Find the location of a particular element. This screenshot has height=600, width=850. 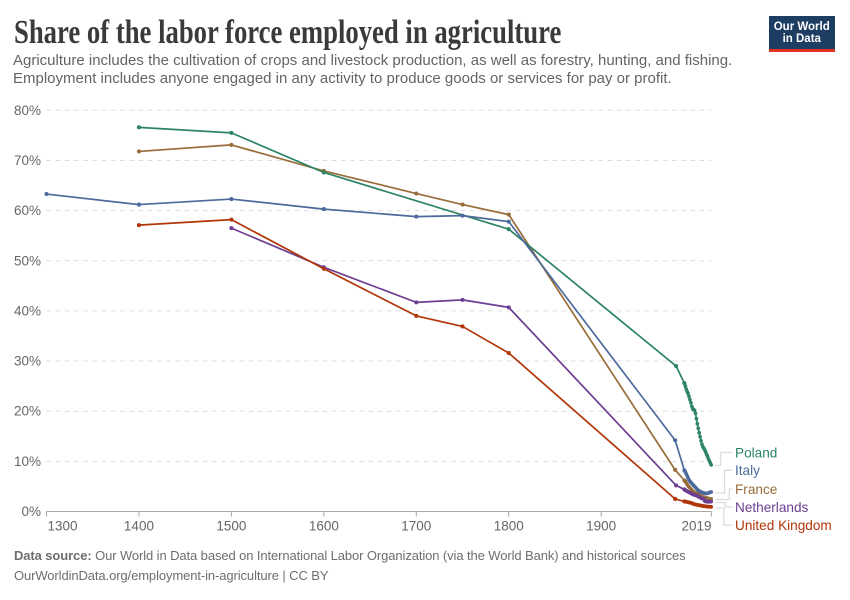

svg-text: 20% is located at coordinates (27, 411).